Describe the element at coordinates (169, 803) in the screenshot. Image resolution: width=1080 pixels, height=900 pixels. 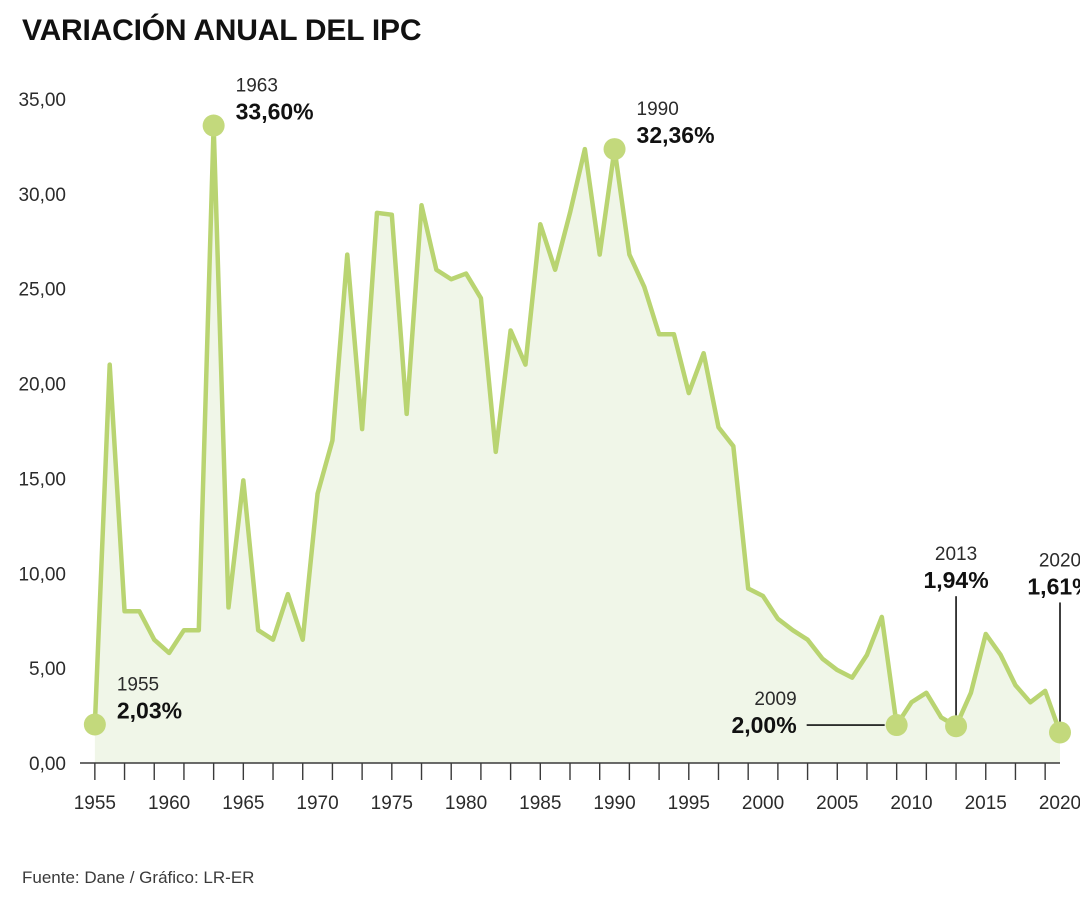
I see `x-axis-tick-label: 1960` at that location.